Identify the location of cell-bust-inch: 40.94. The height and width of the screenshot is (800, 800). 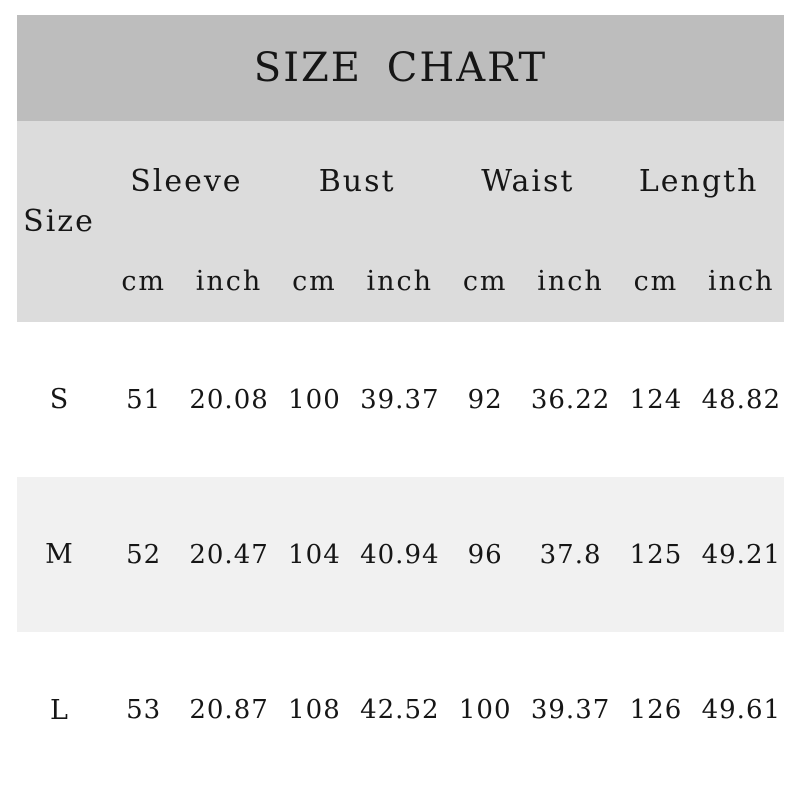
(400, 554).